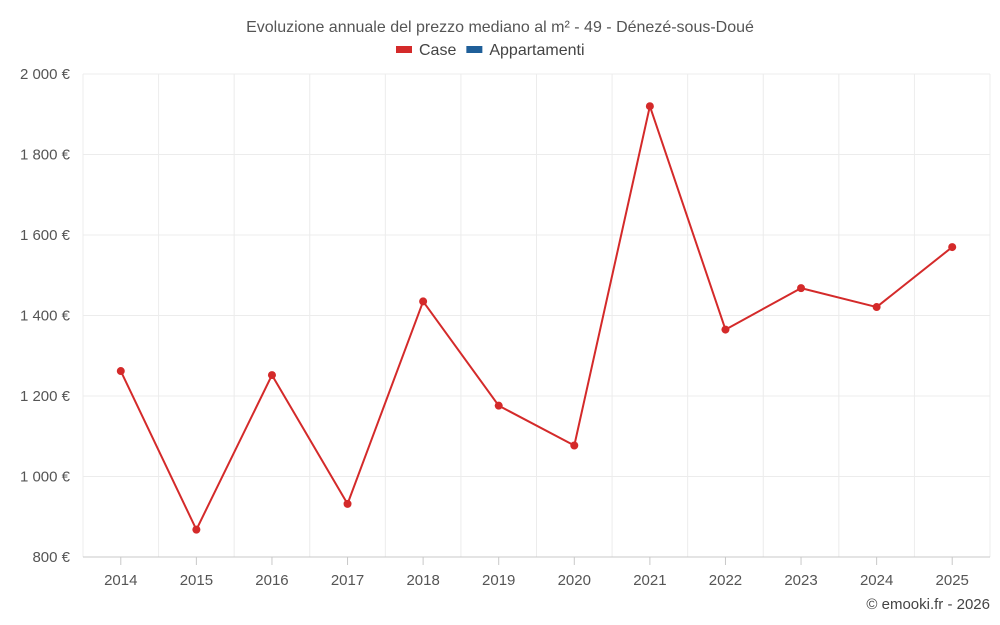  Describe the element at coordinates (422, 580) in the screenshot. I see `x-tick-label: 2018` at that location.